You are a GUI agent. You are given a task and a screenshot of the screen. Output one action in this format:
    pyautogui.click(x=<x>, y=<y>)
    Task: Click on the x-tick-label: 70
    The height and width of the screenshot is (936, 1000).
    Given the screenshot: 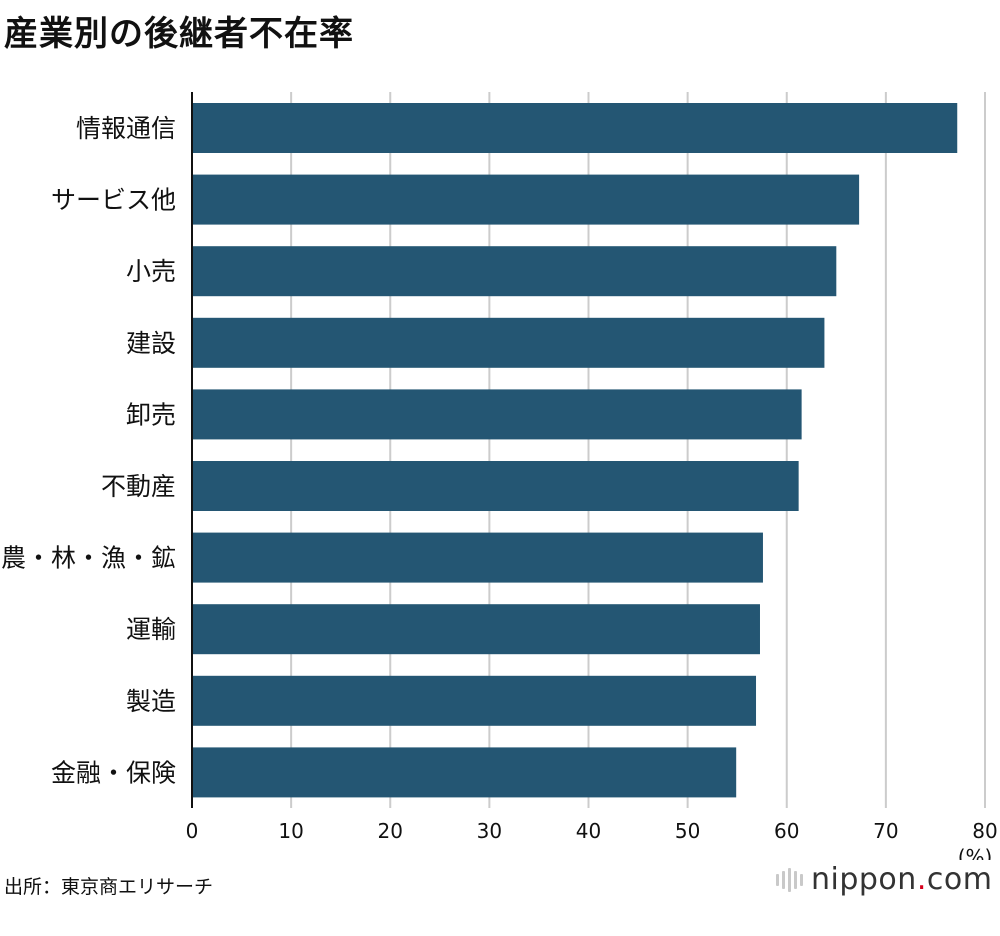 What is the action you would take?
    pyautogui.click(x=885, y=831)
    